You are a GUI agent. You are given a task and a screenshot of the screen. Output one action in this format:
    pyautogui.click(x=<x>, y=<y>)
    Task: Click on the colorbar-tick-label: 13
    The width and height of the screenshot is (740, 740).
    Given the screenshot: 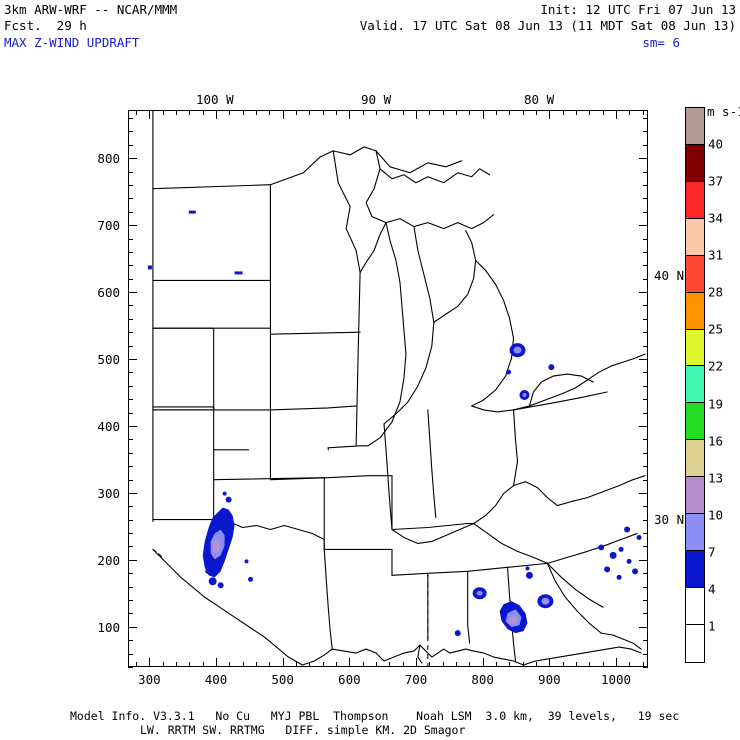 What is the action you would take?
    pyautogui.click(x=716, y=478)
    